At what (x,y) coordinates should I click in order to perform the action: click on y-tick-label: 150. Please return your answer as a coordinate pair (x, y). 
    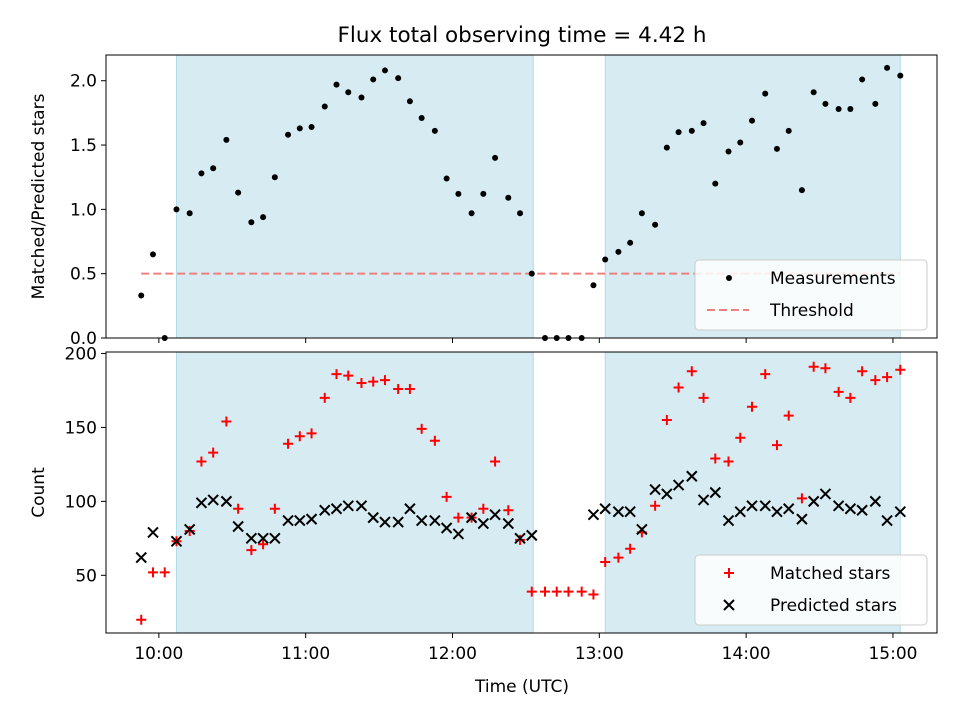
    Looking at the image, I should click on (81, 428).